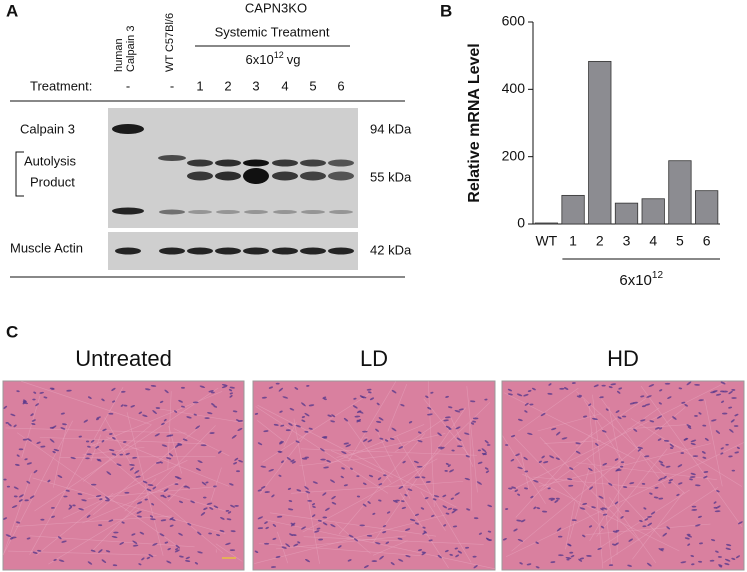 Image resolution: width=747 pixels, height=572 pixels. I want to click on micrograph, so click(374, 475).